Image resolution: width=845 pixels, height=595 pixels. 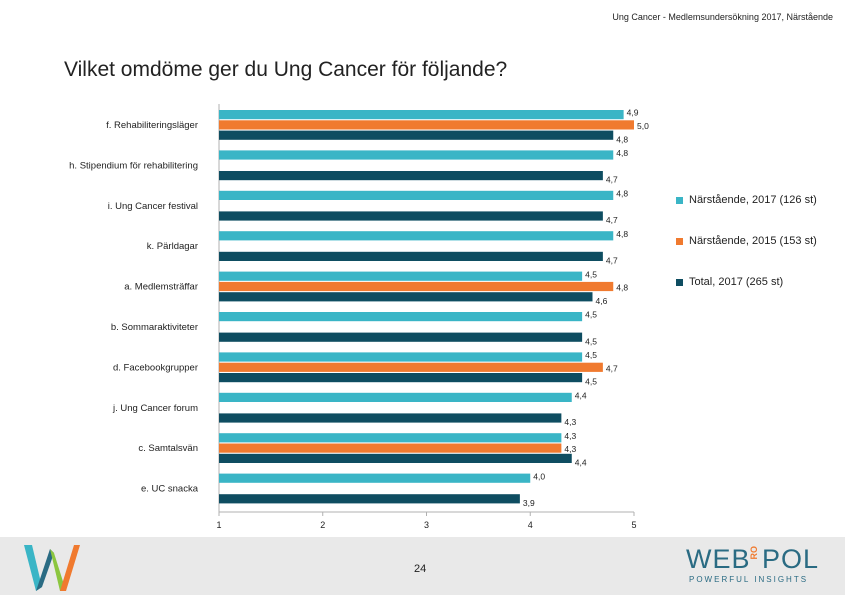 I want to click on category-label: d. Facebookgrupper, so click(x=155, y=367).